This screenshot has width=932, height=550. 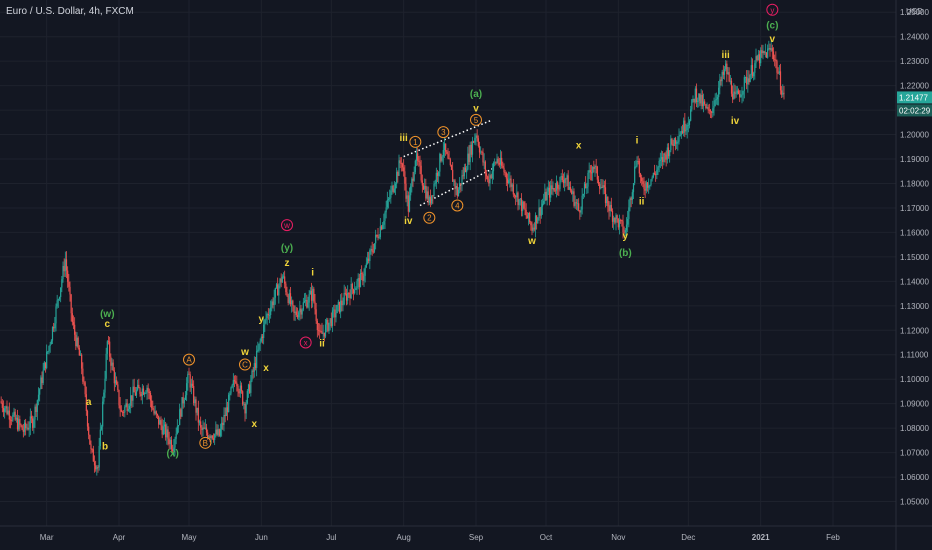 I want to click on wave-label: 4, so click(x=457, y=206).